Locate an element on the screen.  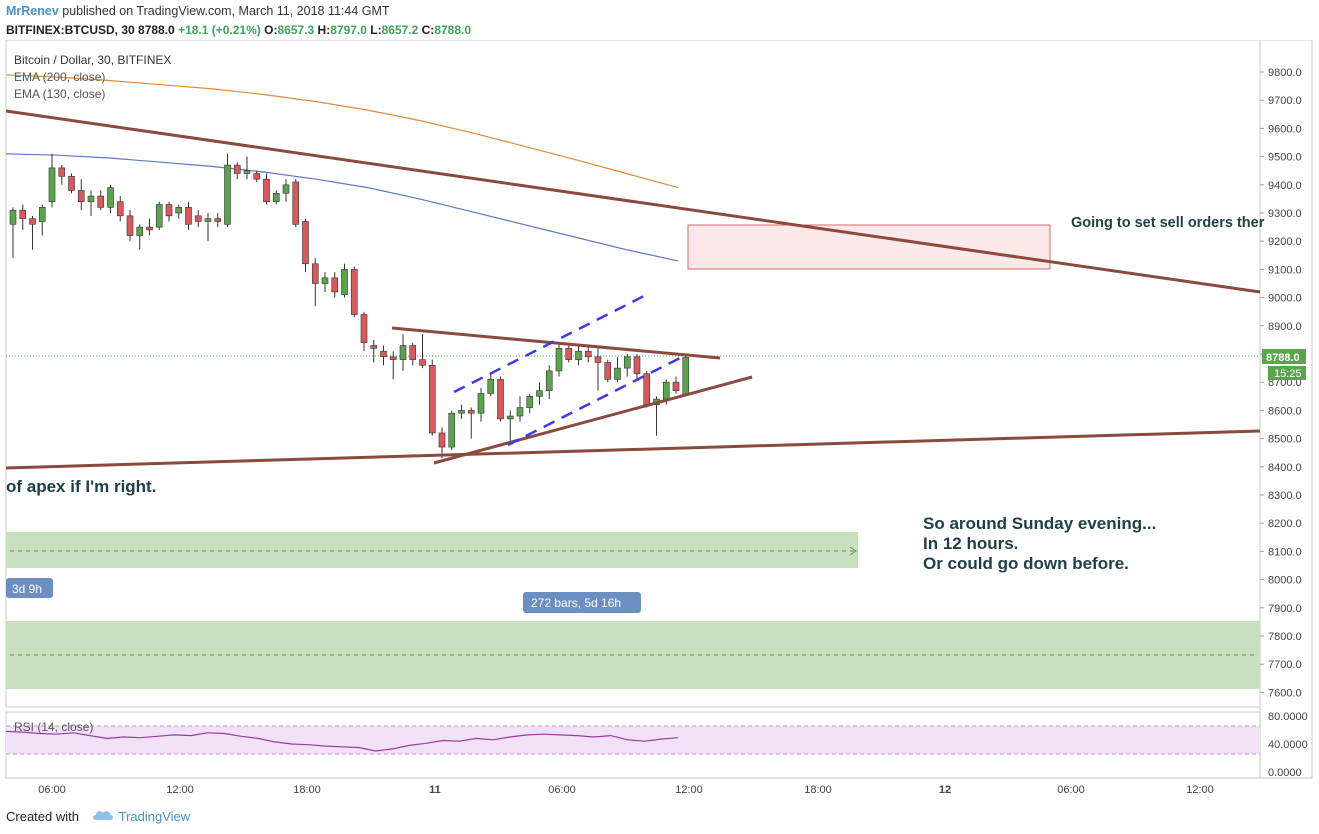
rsi-line is located at coordinates (342, 741).